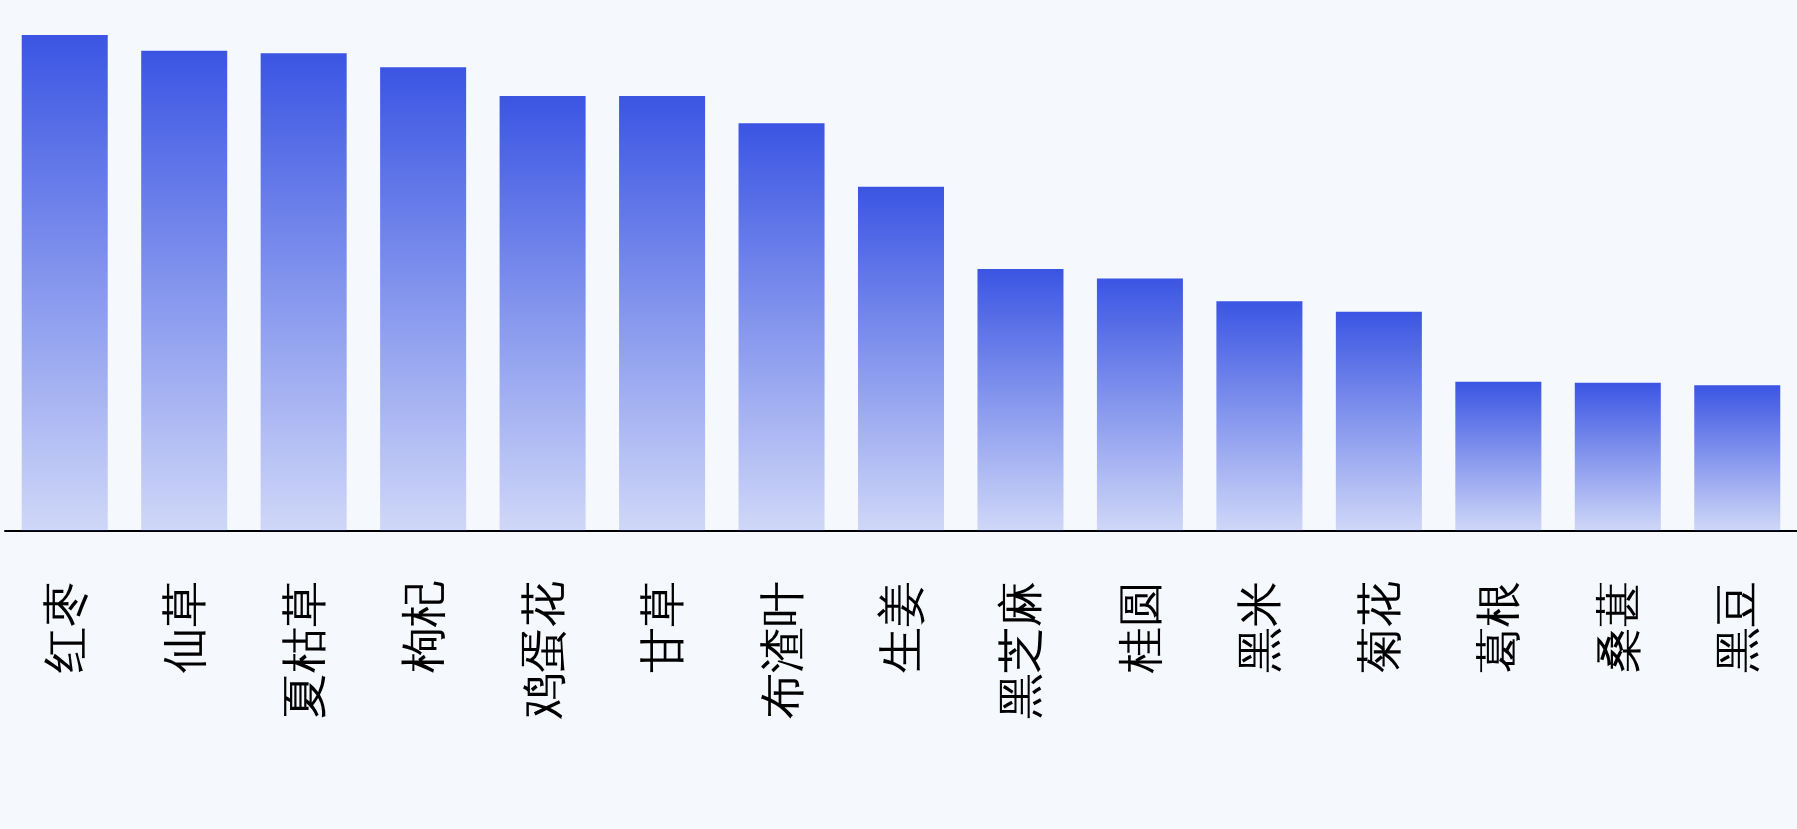 The width and height of the screenshot is (1797, 829). Describe the element at coordinates (662, 627) in the screenshot. I see `x-tick-label: 甘草` at that location.